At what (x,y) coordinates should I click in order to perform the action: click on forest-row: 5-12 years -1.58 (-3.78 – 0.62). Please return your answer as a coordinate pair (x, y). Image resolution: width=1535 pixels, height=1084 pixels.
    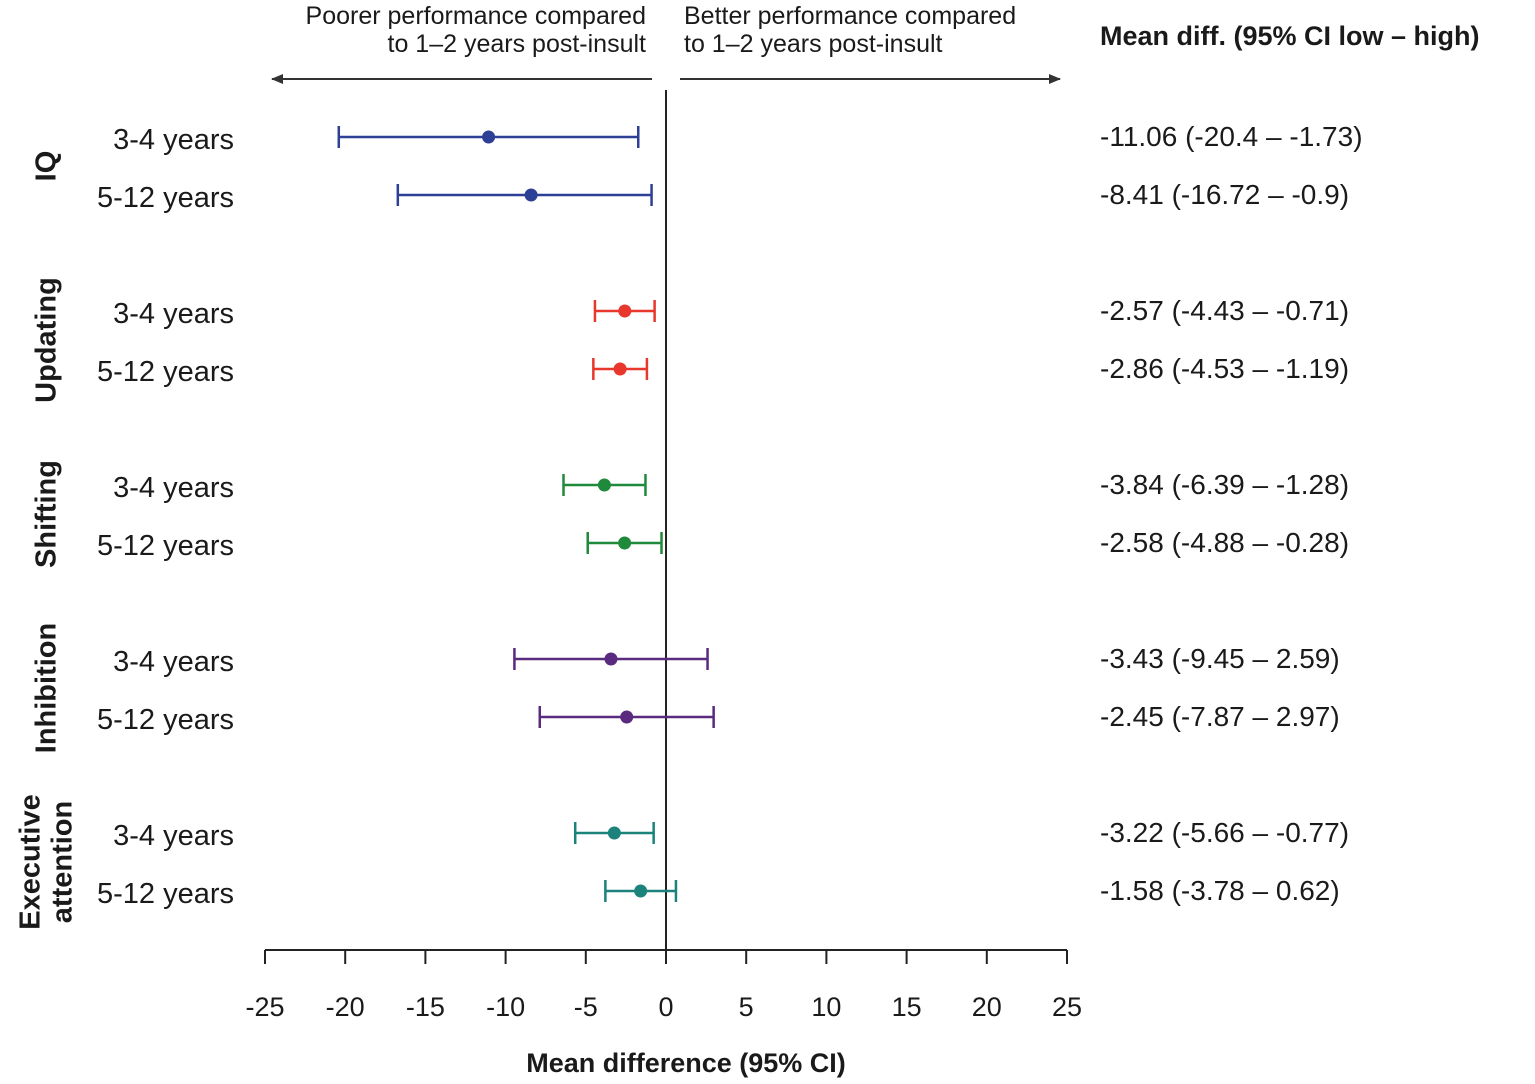
    Looking at the image, I should click on (718, 892).